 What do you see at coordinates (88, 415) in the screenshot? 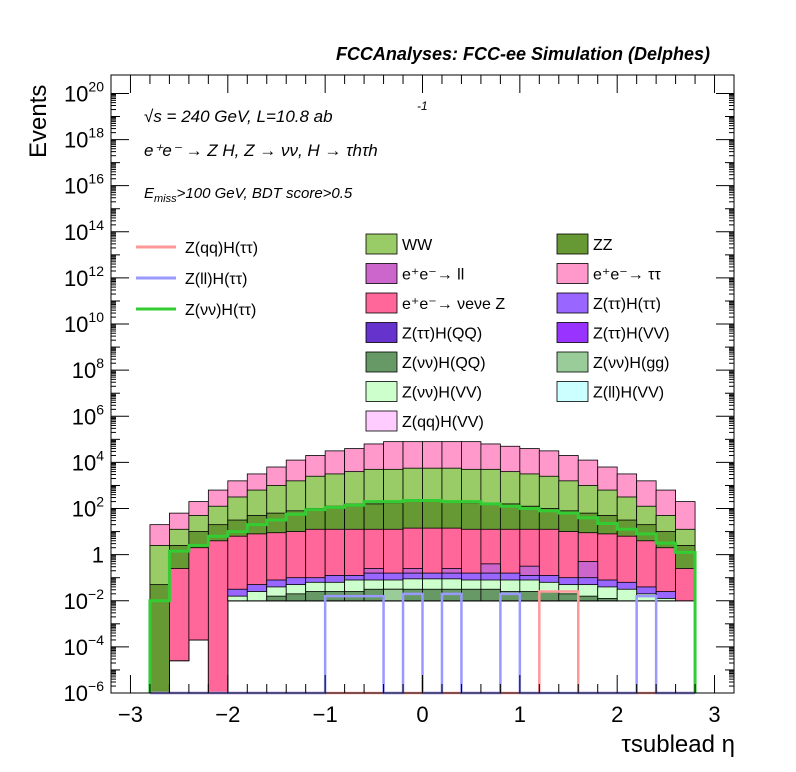
I see `y-tick-label: 10⁶` at bounding box center [88, 415].